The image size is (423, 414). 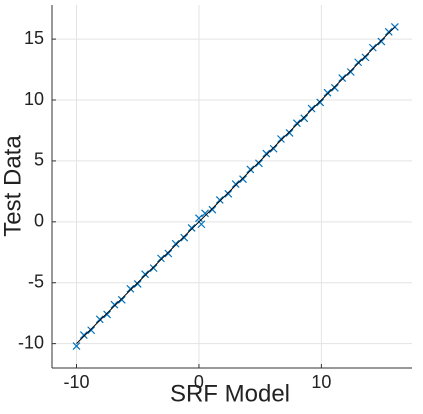 What do you see at coordinates (39, 160) in the screenshot?
I see `y-tick-label: 5` at bounding box center [39, 160].